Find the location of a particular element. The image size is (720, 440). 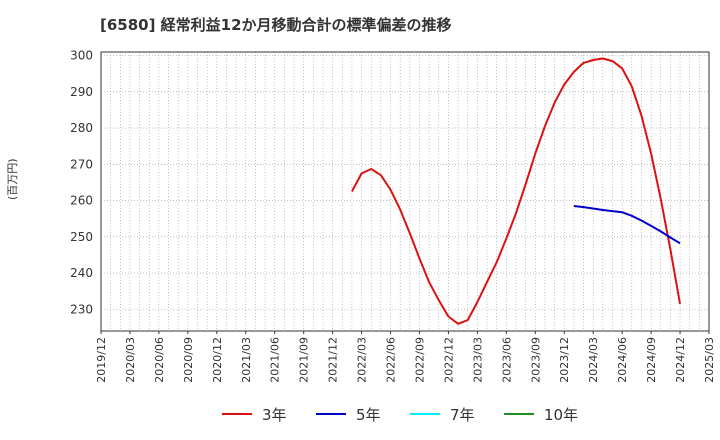

x-tick-label: 2023/03 is located at coordinates (477, 360).